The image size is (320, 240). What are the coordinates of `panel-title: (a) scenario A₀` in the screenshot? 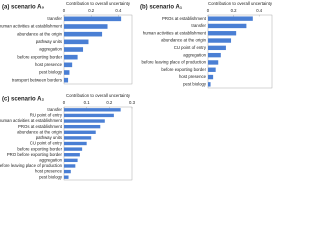 It's located at (23, 8).